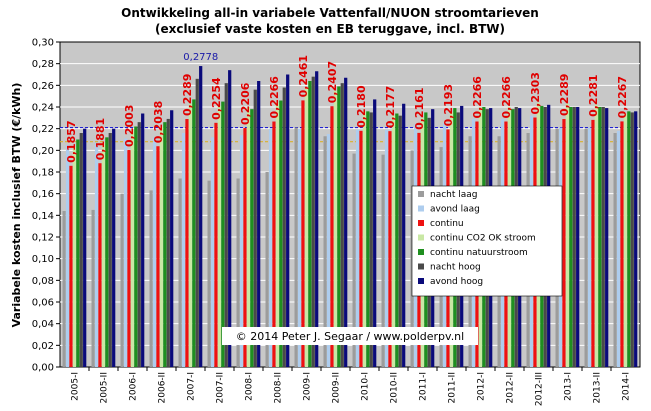 The image size is (651, 411). Describe the element at coordinates (43, 173) in the screenshot. I see `y-tick-label: 0,18` at that location.